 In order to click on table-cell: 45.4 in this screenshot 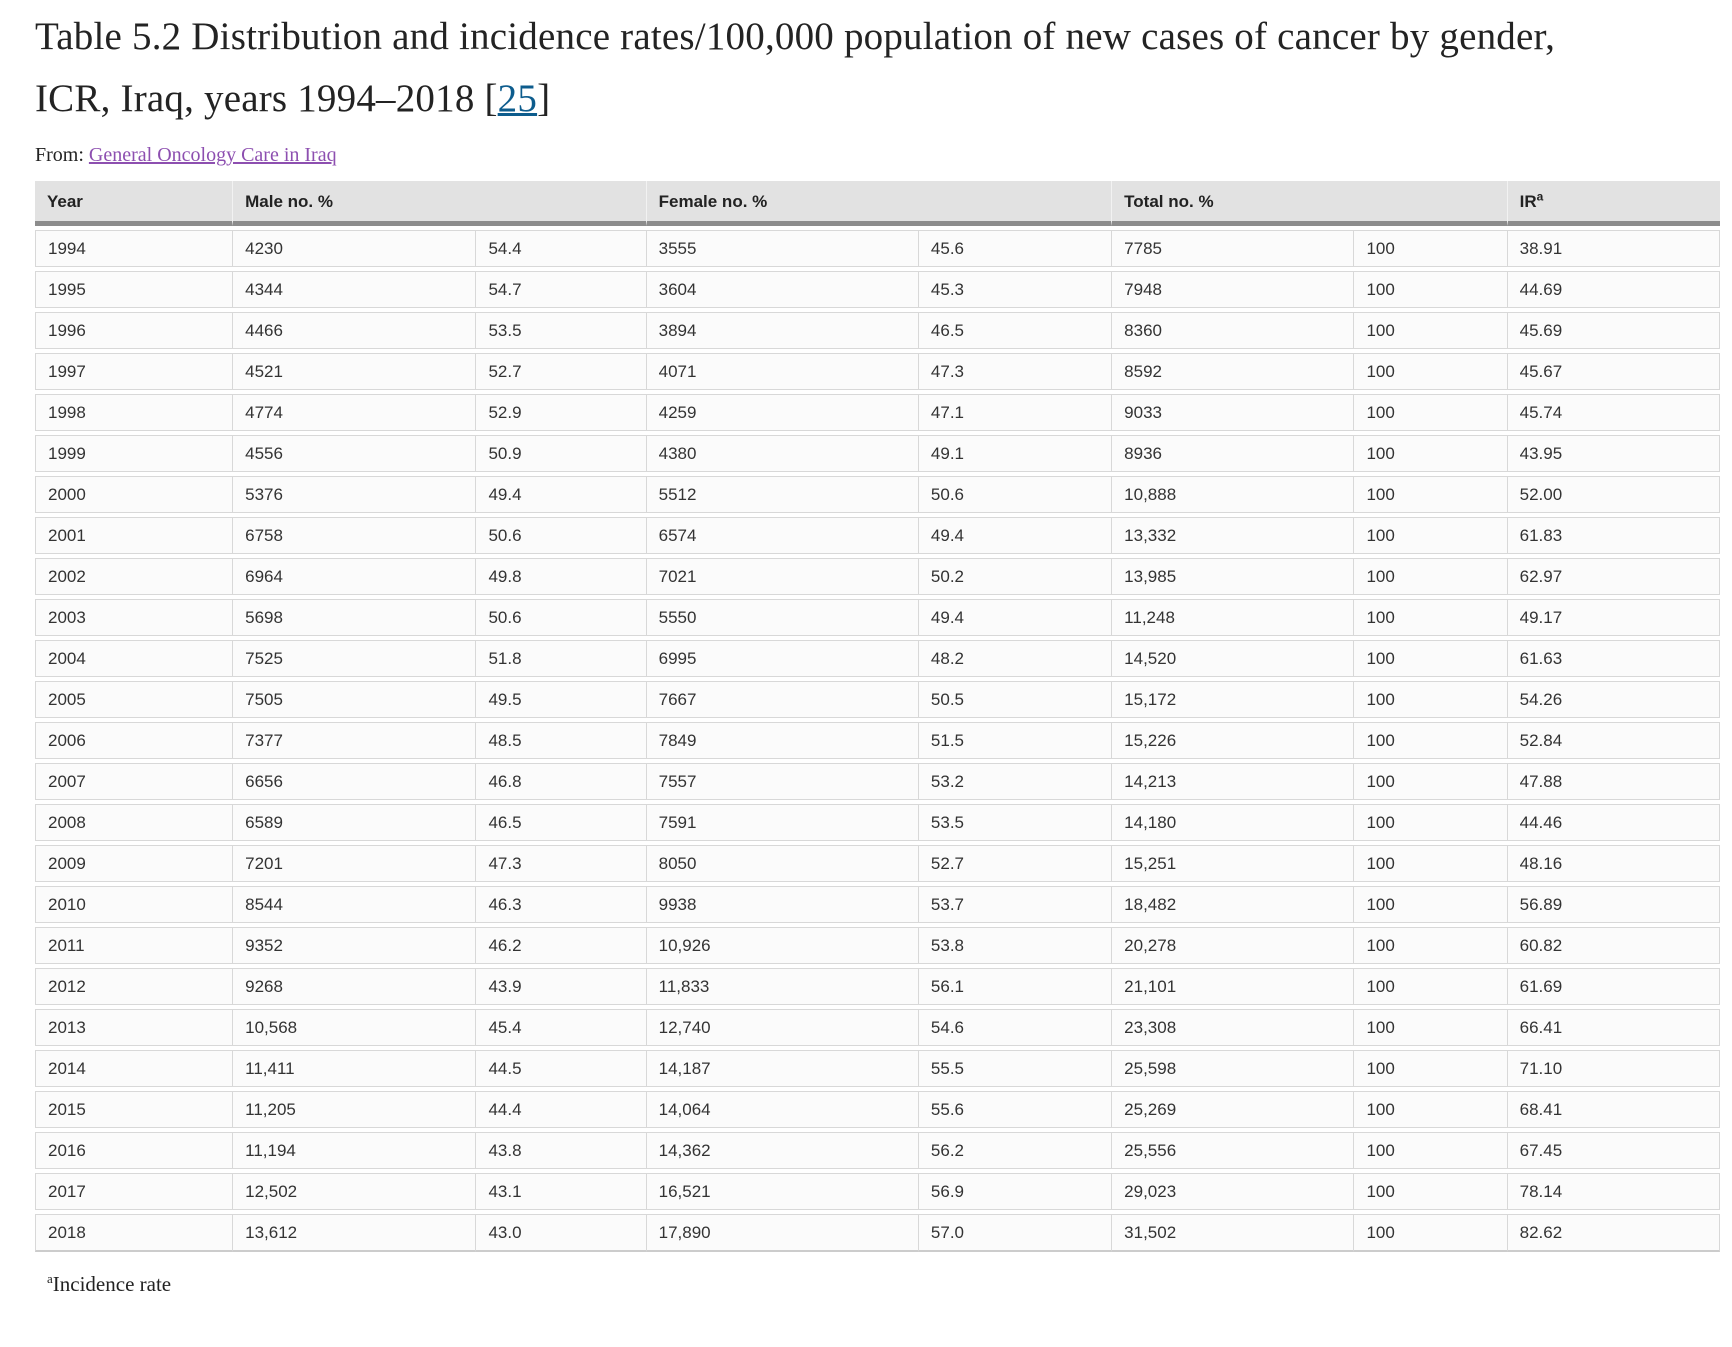, I will do `click(561, 1027)`.